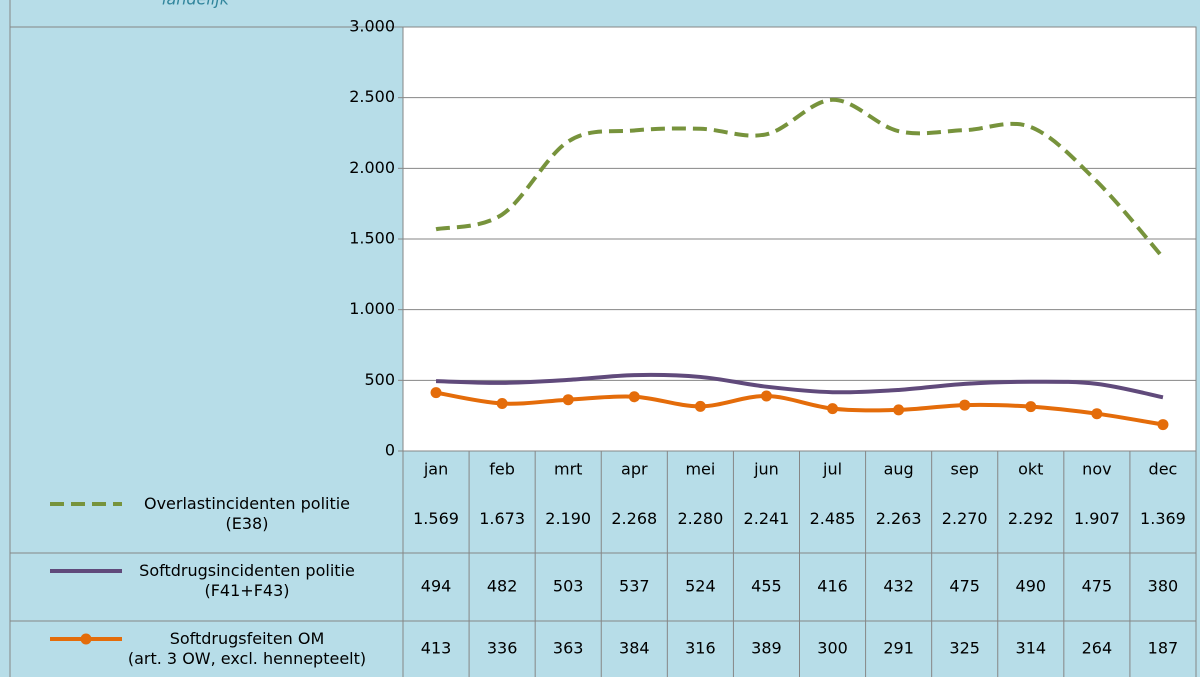 This screenshot has height=677, width=1200. What do you see at coordinates (832, 469) in the screenshot?
I see `x-tick-label: jul` at bounding box center [832, 469].